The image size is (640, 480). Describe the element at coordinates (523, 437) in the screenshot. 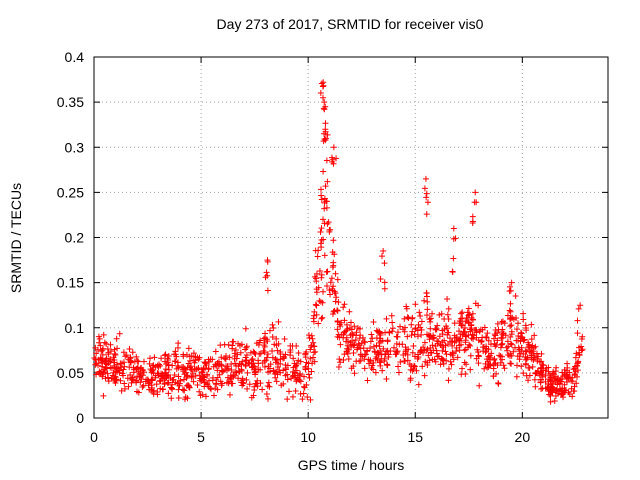

I see `x-tick-label: 20` at that location.